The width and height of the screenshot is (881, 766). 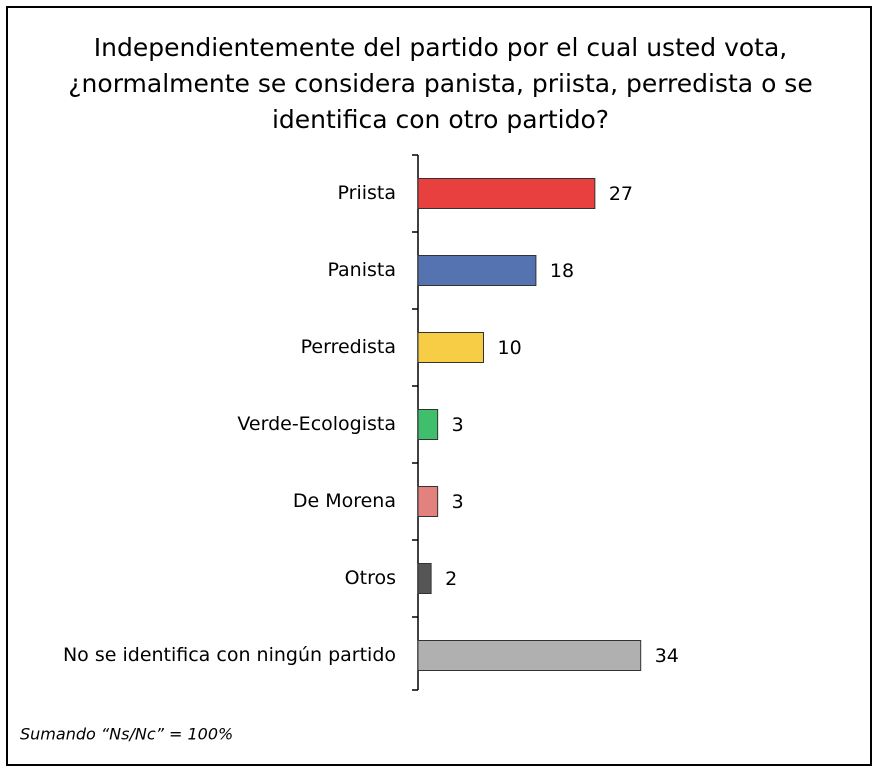 What do you see at coordinates (621, 194) in the screenshot?
I see `data-label: 27` at bounding box center [621, 194].